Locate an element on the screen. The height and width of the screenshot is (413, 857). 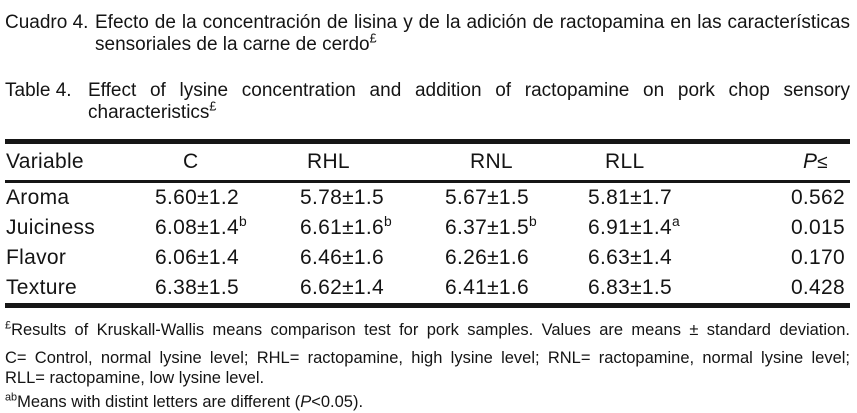
value: 6.37±1.5 is located at coordinates (487, 227).